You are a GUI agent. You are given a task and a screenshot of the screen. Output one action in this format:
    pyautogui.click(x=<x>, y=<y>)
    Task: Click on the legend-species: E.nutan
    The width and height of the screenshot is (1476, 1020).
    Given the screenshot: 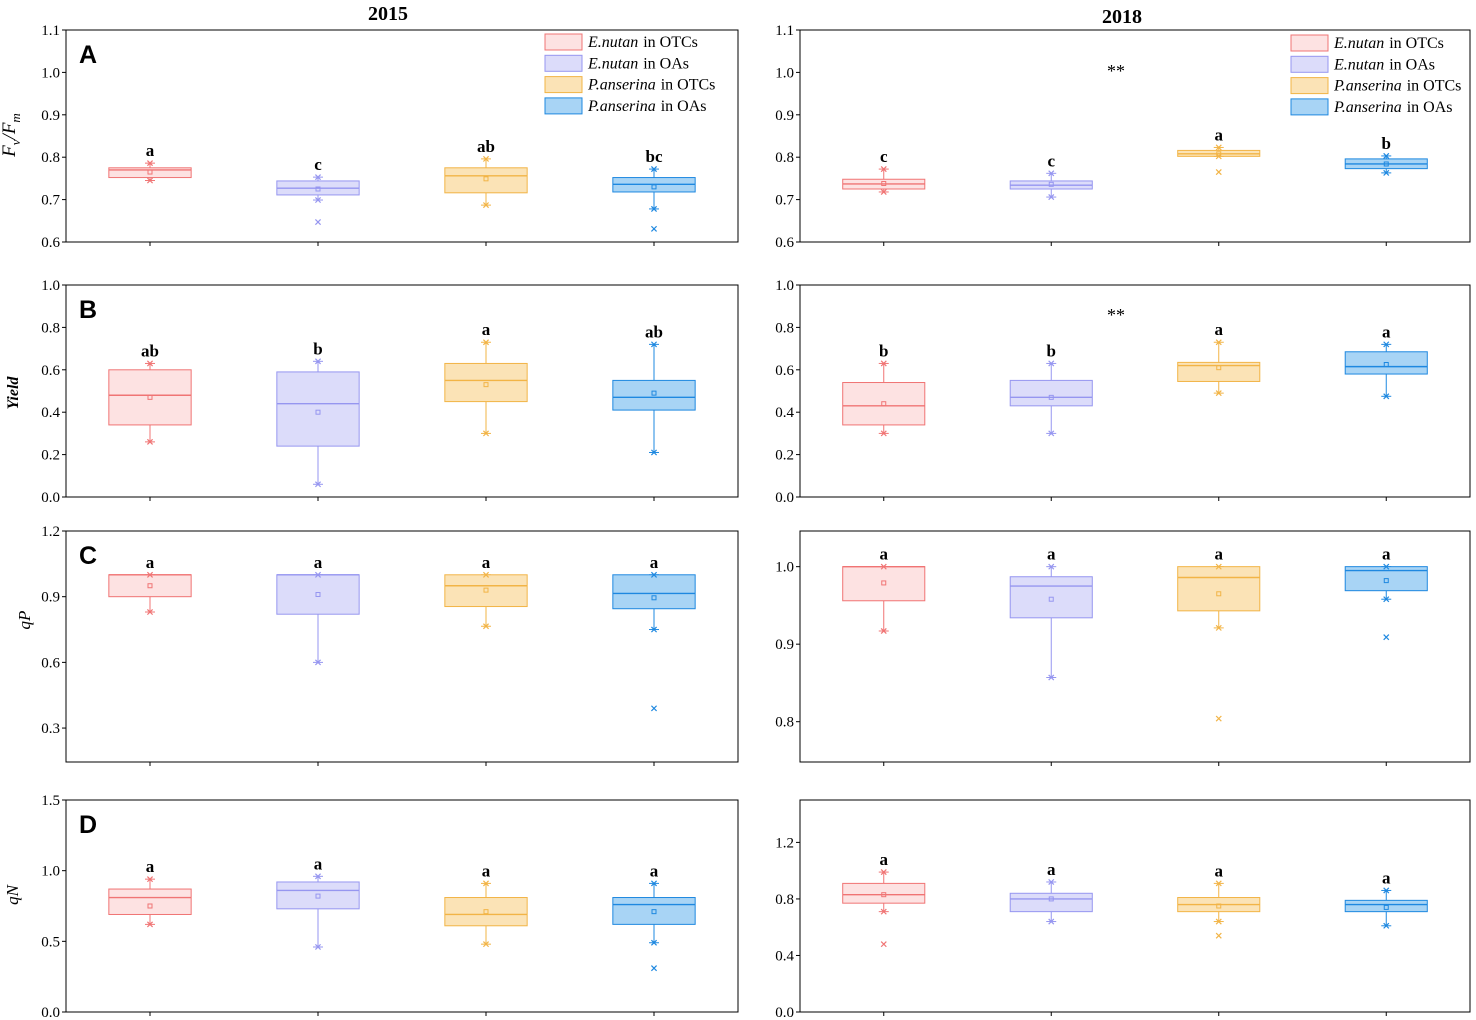 What is the action you would take?
    pyautogui.click(x=1358, y=64)
    